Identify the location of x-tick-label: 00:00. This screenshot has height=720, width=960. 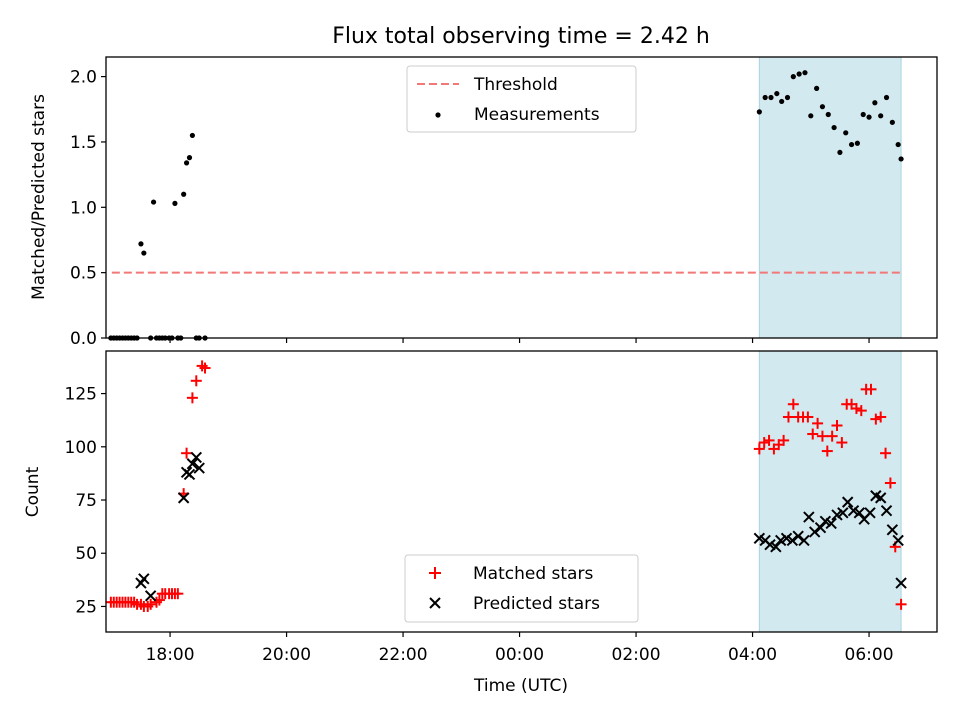
(519, 655).